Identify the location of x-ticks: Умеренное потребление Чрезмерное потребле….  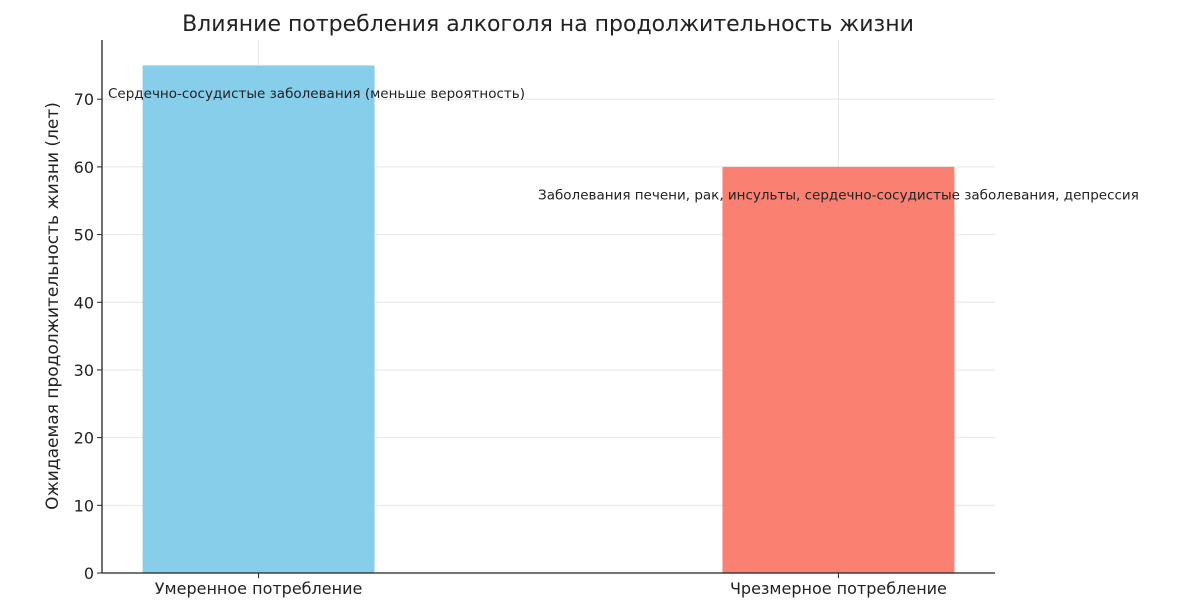
(551, 585).